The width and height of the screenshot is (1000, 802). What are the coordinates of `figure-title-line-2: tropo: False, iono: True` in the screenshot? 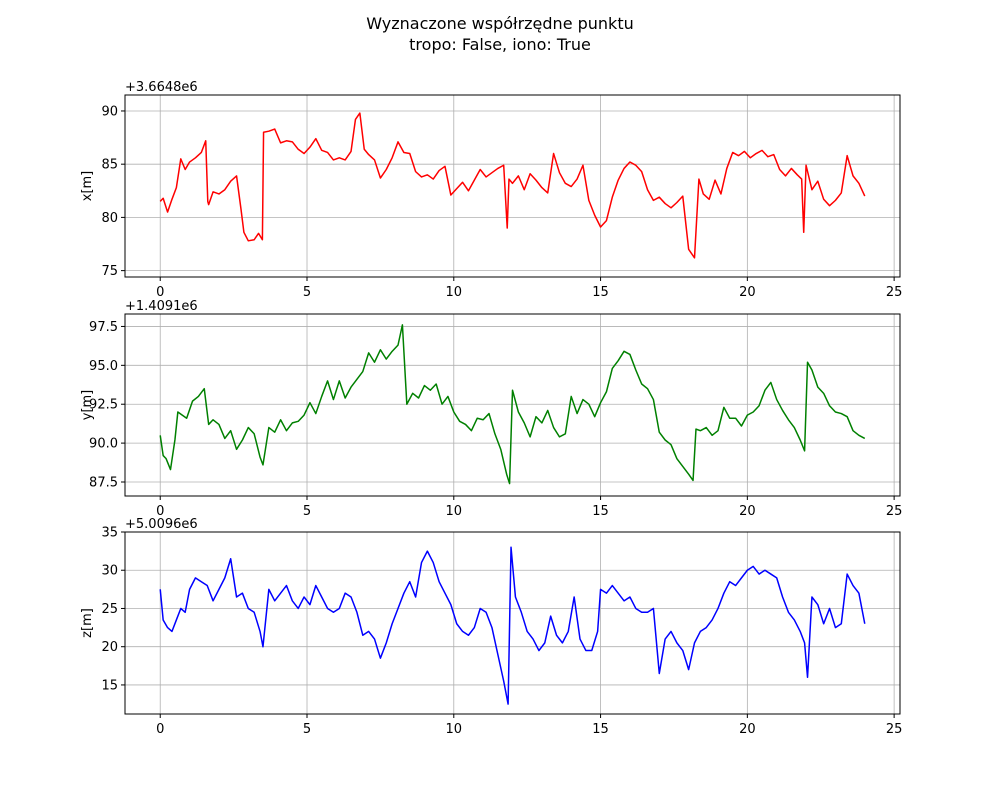 It's located at (500, 44).